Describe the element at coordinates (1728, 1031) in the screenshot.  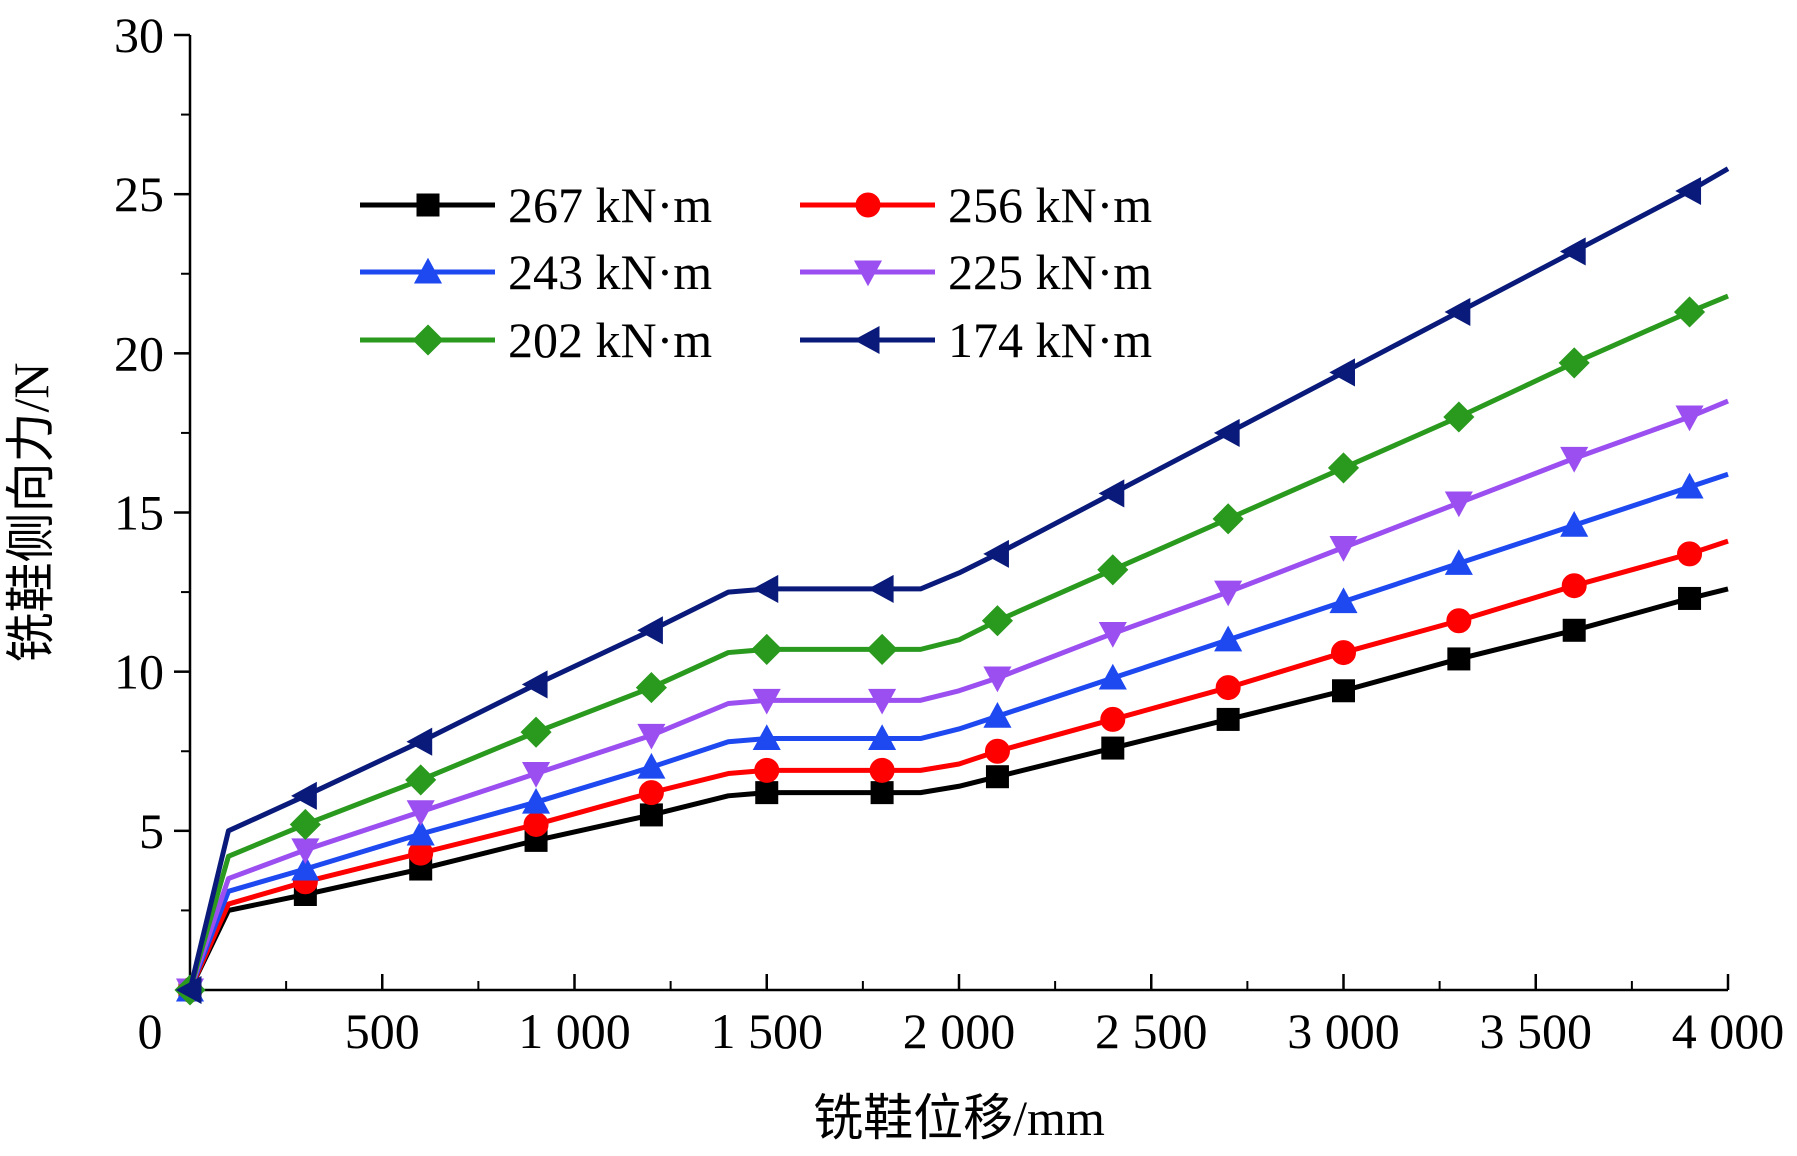
I see `x-tick-label: 4 000` at that location.